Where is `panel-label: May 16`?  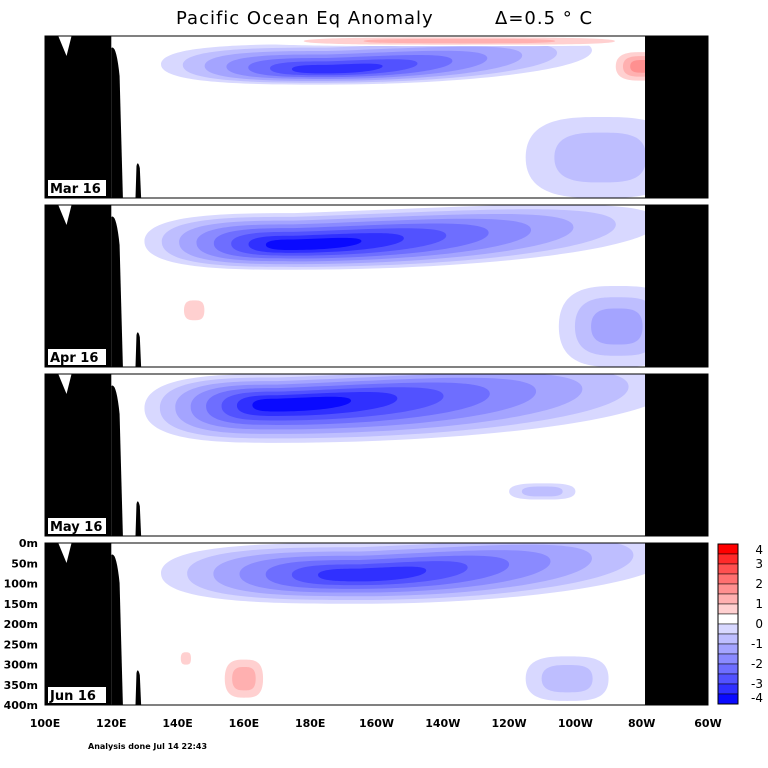
panel-label: May 16 is located at coordinates (76, 527).